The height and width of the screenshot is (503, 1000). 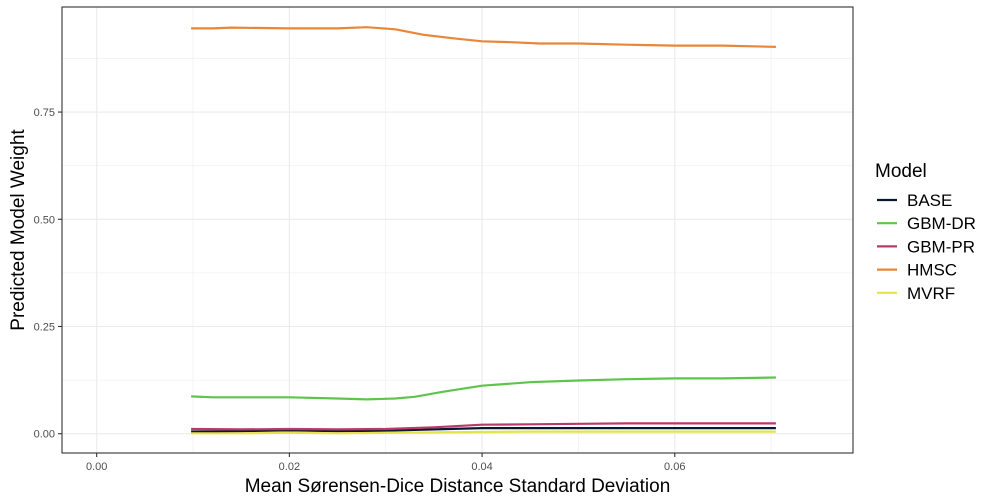 What do you see at coordinates (483, 388) in the screenshot?
I see `series-line-gbm-dr` at bounding box center [483, 388].